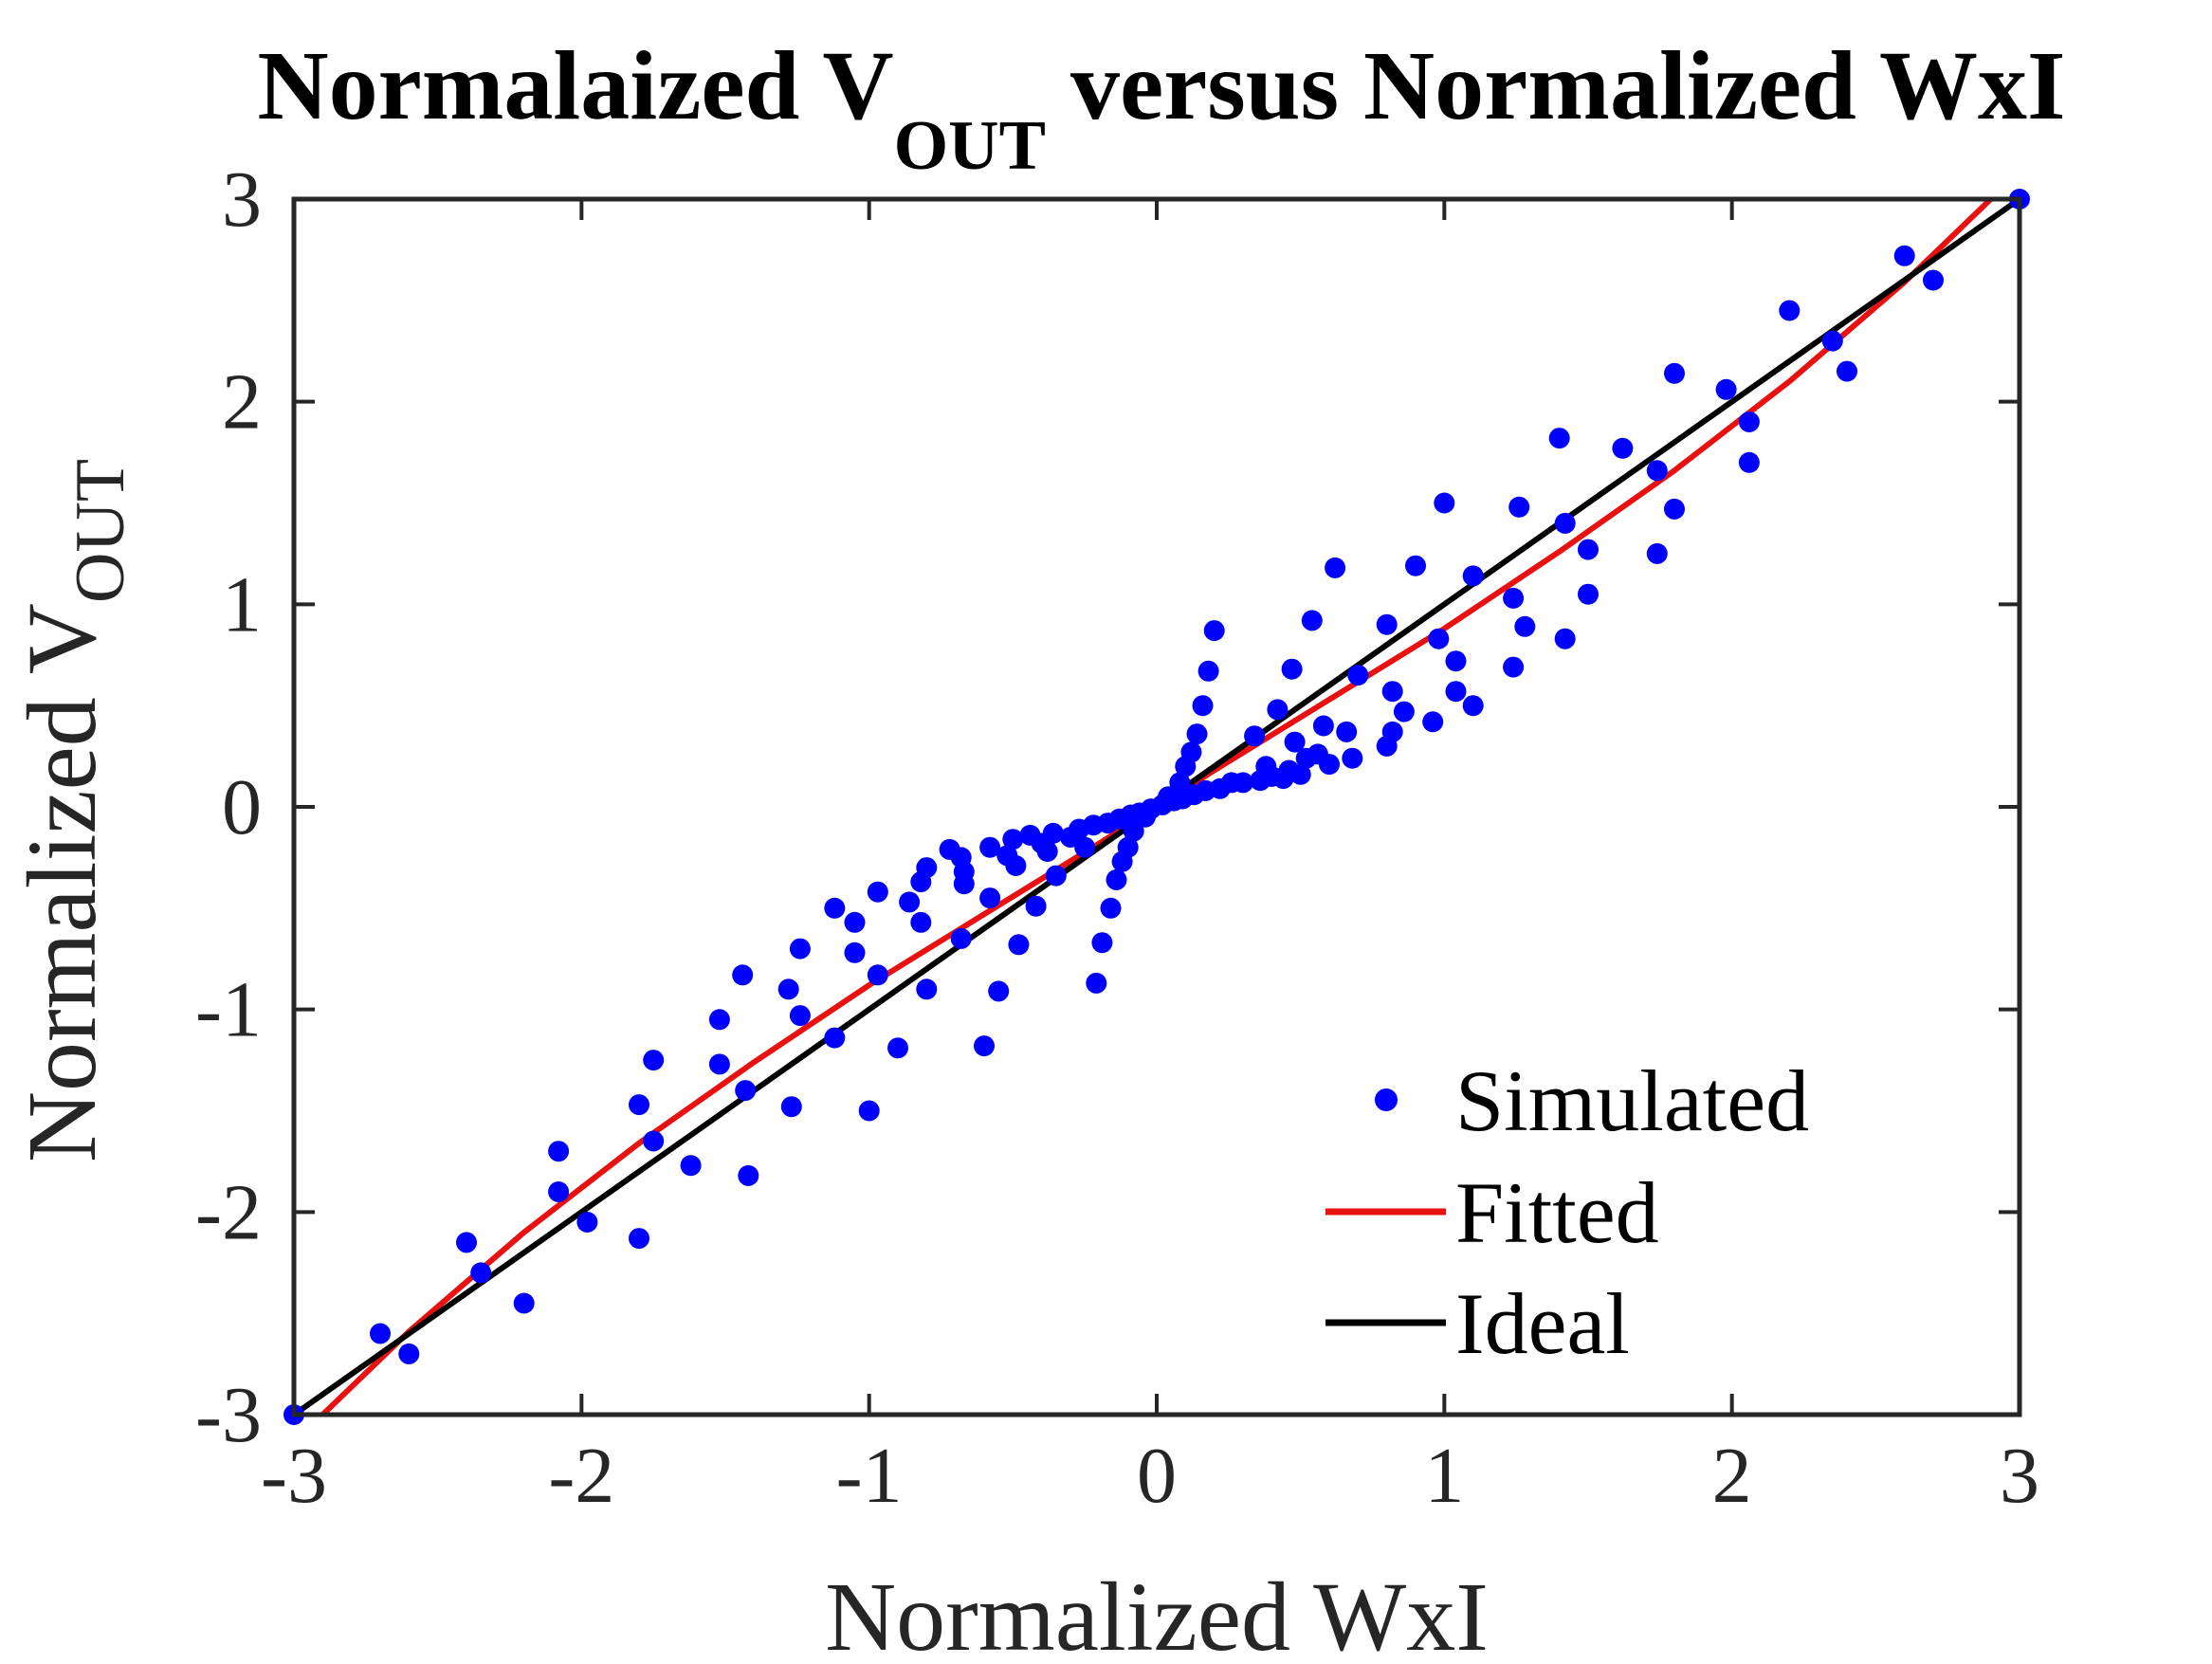 This screenshot has width=2212, height=1664. What do you see at coordinates (1444, 1476) in the screenshot?
I see `x-tick-label: 1` at bounding box center [1444, 1476].